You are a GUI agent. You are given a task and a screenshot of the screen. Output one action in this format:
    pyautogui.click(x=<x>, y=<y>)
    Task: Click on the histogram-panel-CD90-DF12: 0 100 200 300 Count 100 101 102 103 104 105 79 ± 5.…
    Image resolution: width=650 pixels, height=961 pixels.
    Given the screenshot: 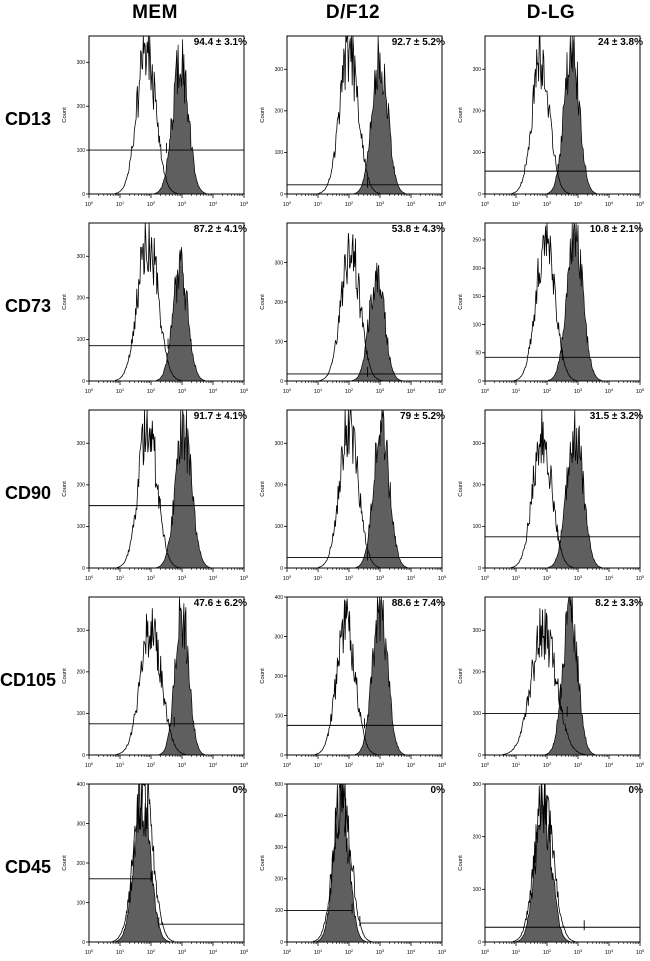 What is the action you would take?
    pyautogui.click(x=353, y=493)
    